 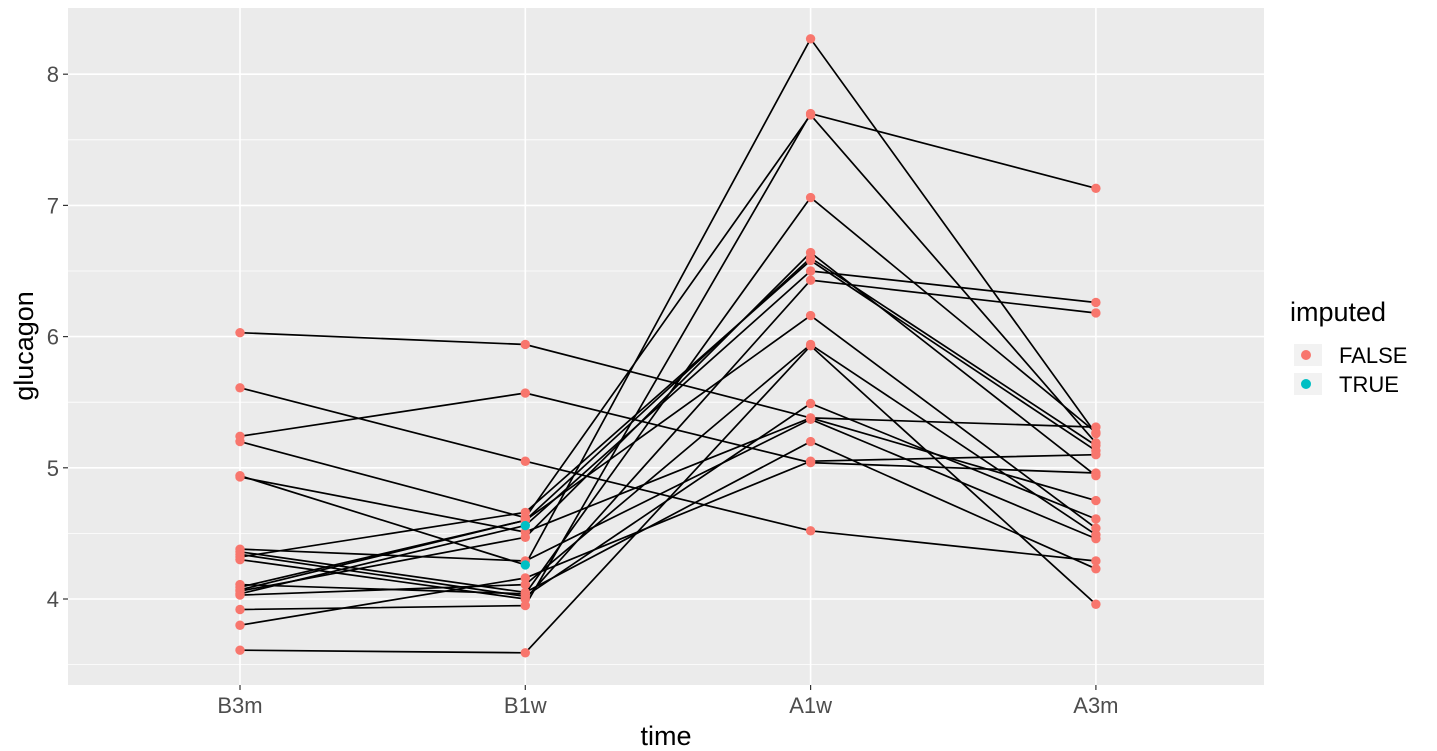 I want to click on y-axis: 4 5 6 7 8, so click(x=57, y=337).